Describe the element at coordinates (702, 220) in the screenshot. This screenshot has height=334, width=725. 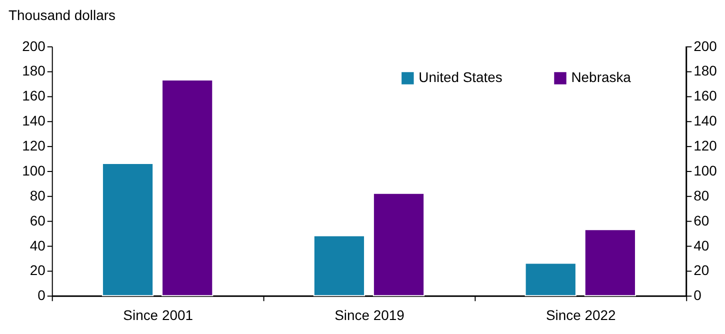
I see `y2-tick-label: 60` at that location.